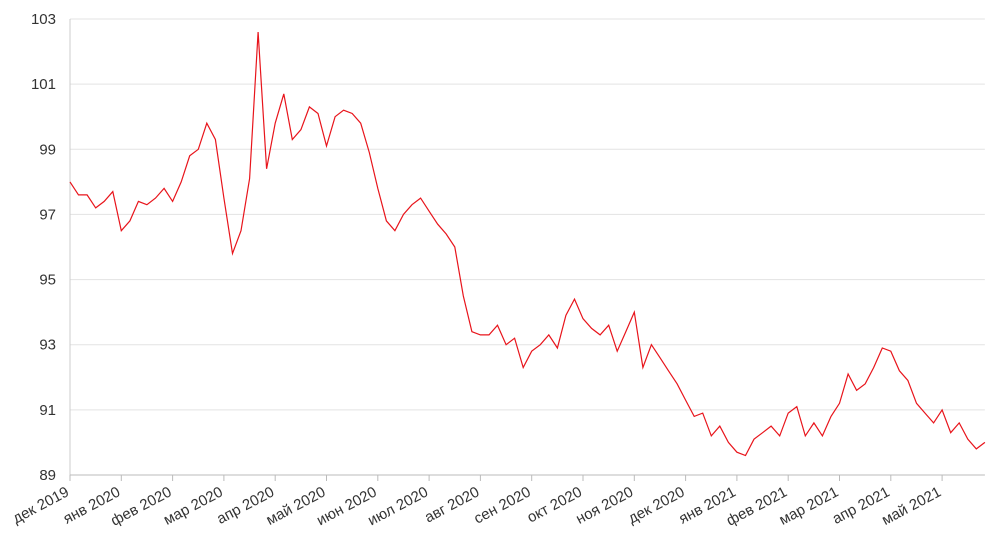 The height and width of the screenshot is (541, 1000). I want to click on x-tick-label: ноя 2020, so click(604, 506).